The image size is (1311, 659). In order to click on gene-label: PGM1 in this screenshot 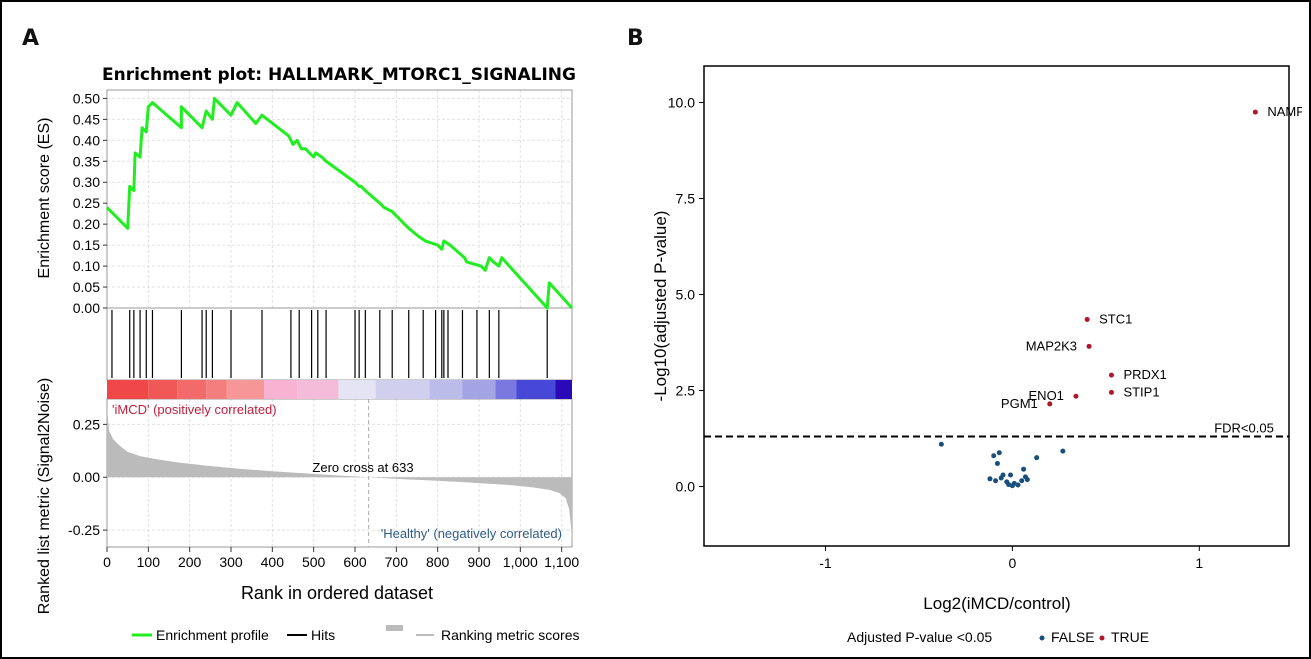, I will do `click(1019, 403)`.